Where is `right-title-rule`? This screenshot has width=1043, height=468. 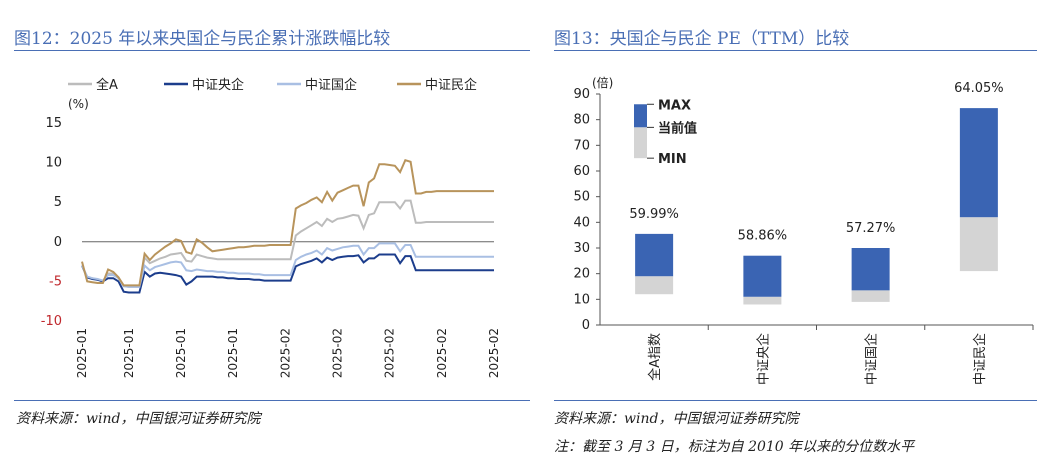
right-title-rule is located at coordinates (795, 50).